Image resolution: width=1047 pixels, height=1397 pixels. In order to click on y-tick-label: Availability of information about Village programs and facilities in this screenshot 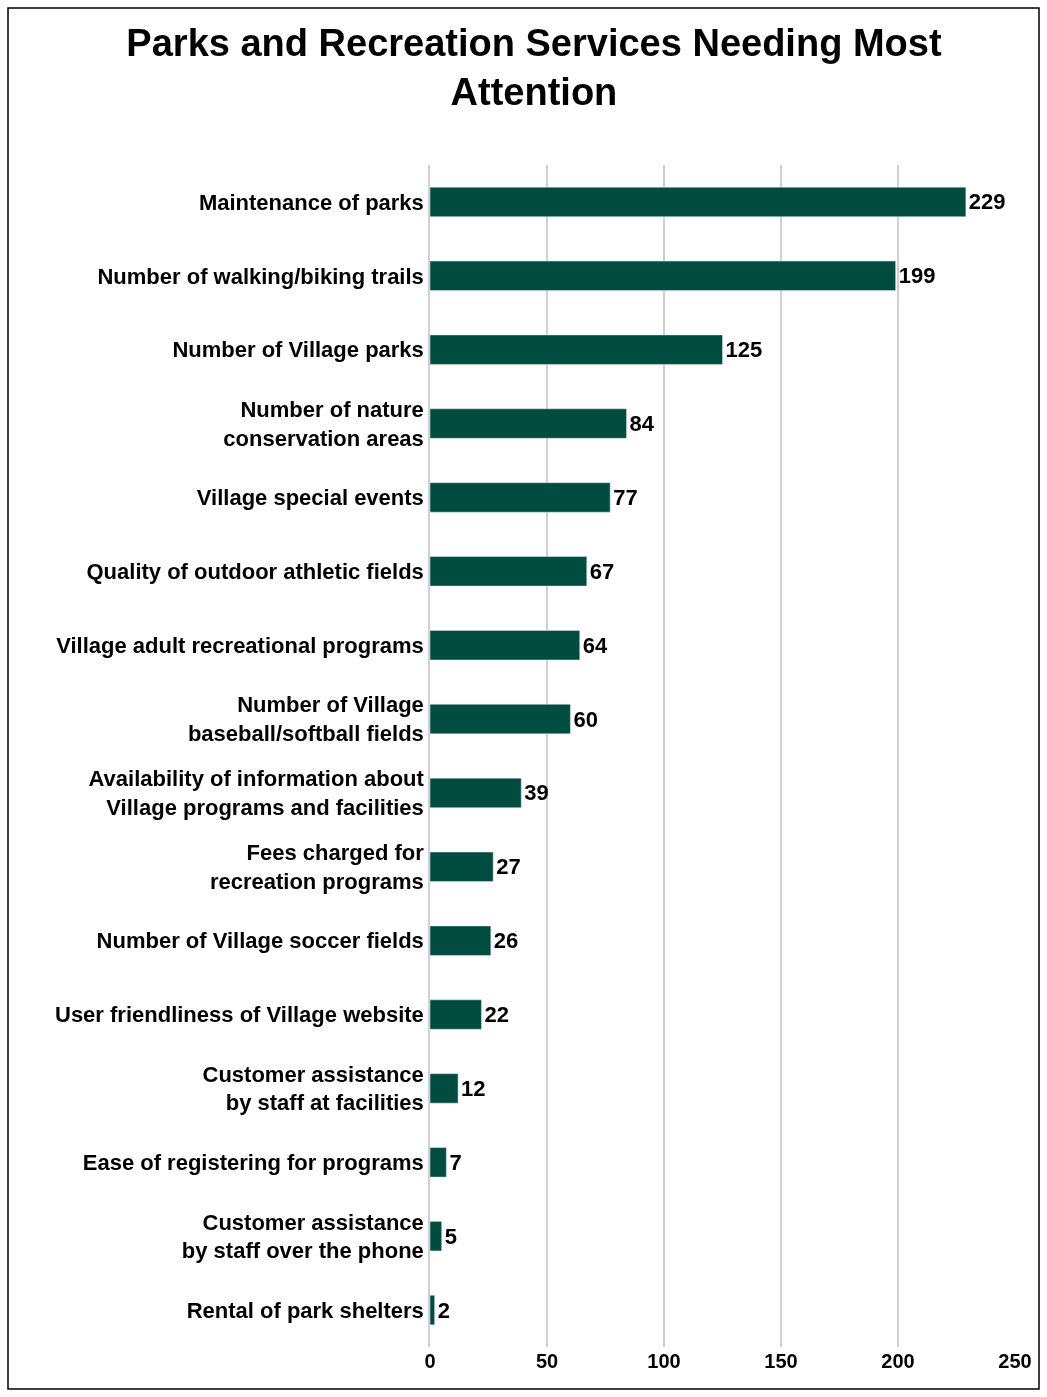, I will do `click(256, 793)`.